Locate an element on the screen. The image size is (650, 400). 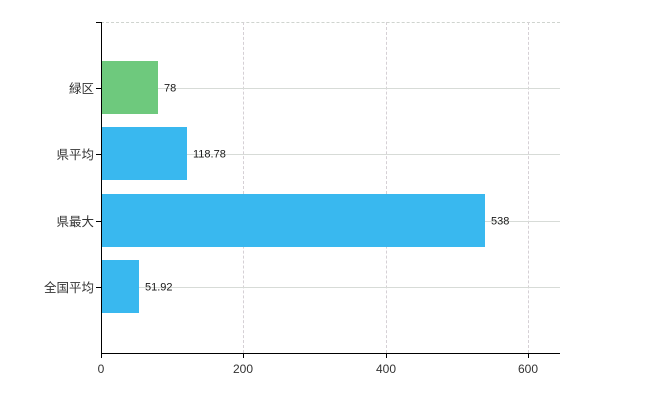
x-tick-label: 0 is located at coordinates (101, 369).